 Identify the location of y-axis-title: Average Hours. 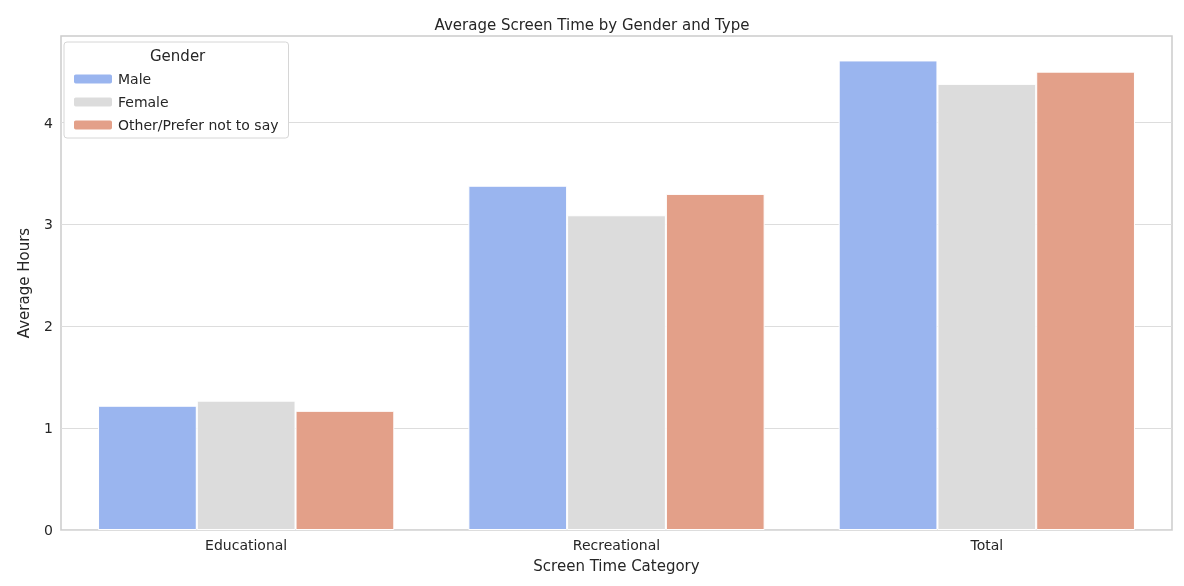
(23, 283).